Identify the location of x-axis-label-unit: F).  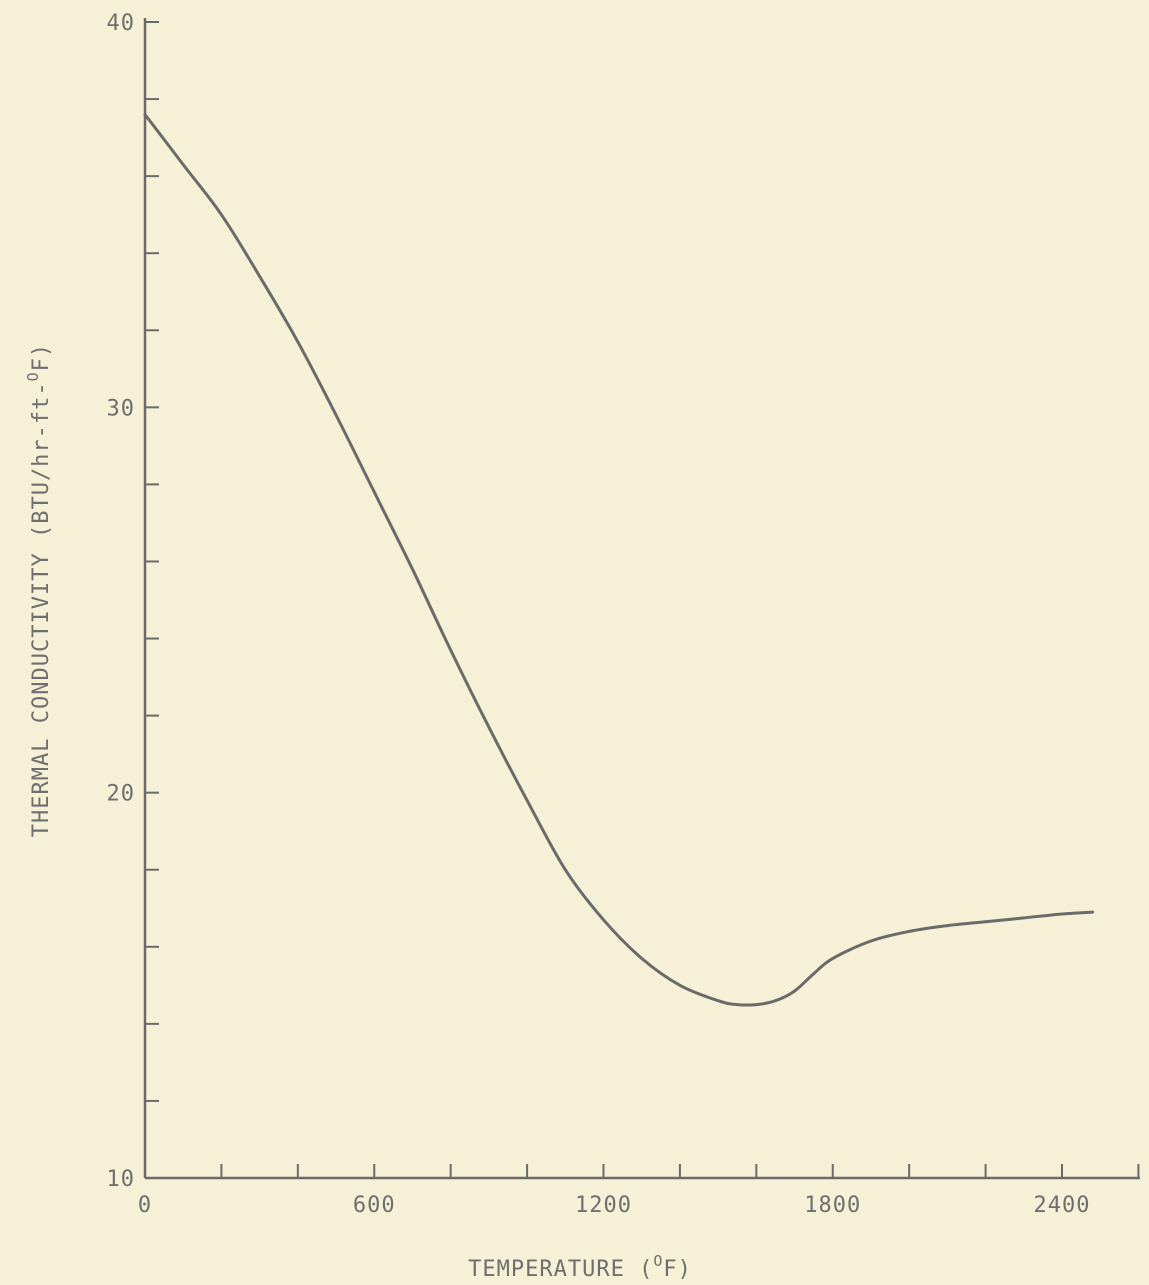
(677, 1269).